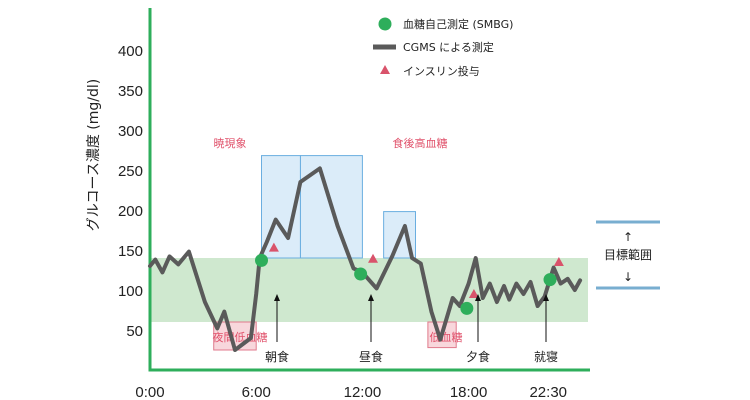  What do you see at coordinates (149, 392) in the screenshot?
I see `x-tick-label: 0:00` at bounding box center [149, 392].